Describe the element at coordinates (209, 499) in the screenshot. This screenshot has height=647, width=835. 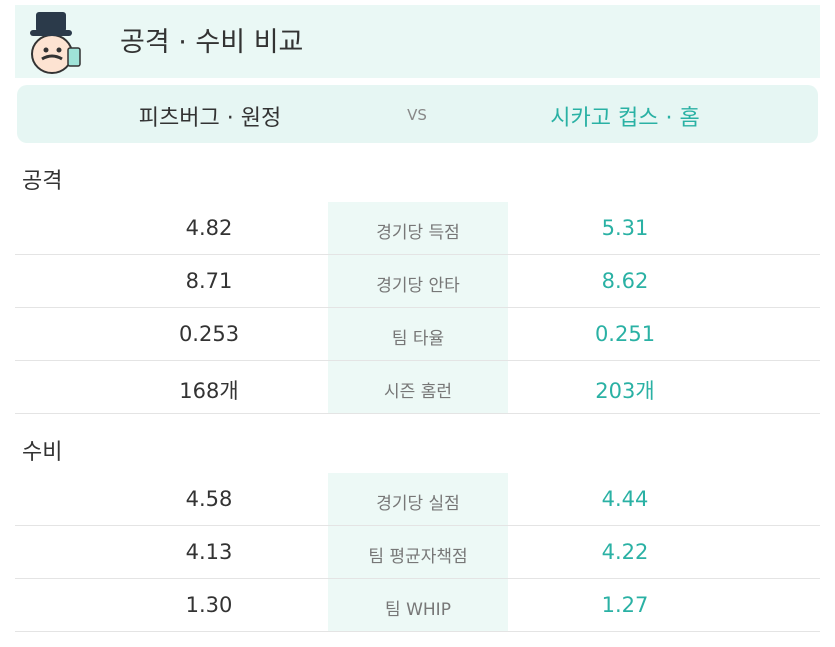
I see `away-value: 4.58` at that location.